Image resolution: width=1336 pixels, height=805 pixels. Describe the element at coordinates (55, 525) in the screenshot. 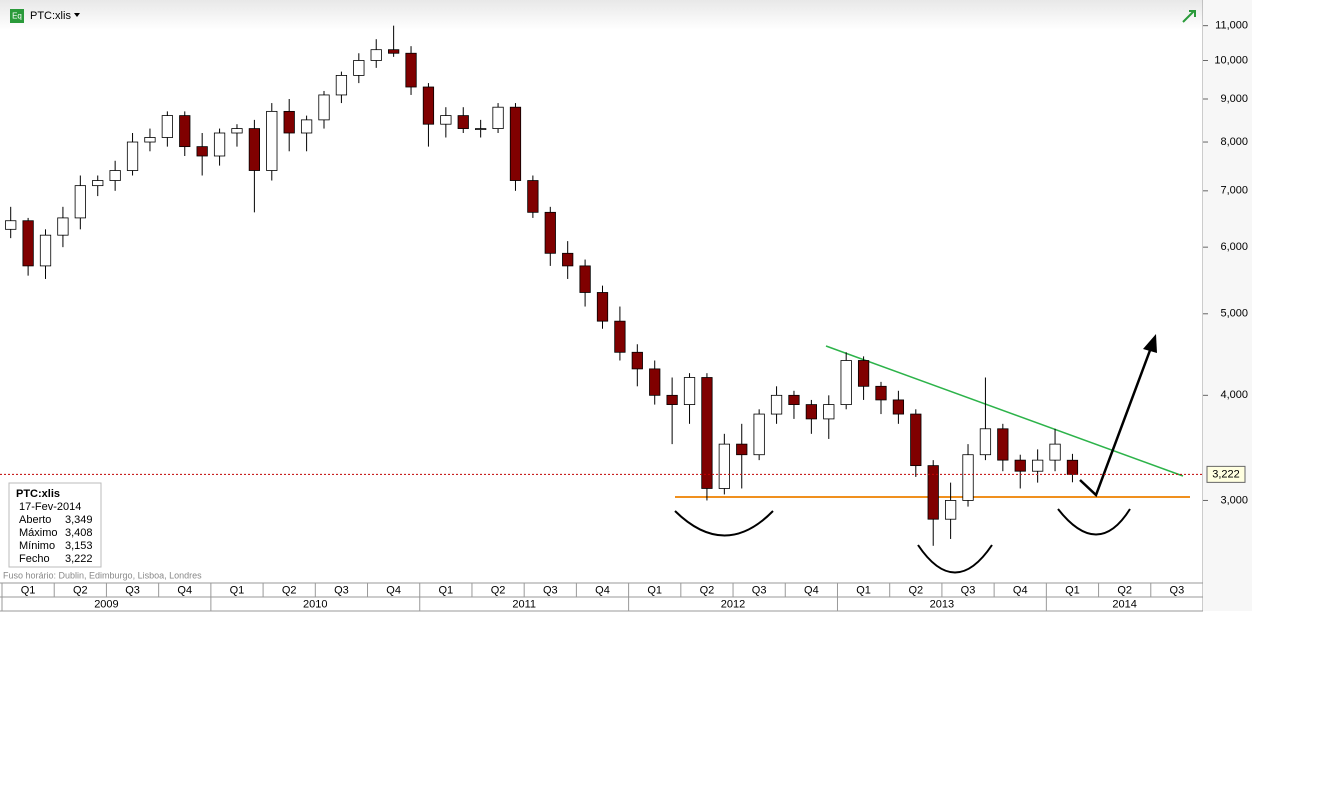

I see `info-box` at that location.